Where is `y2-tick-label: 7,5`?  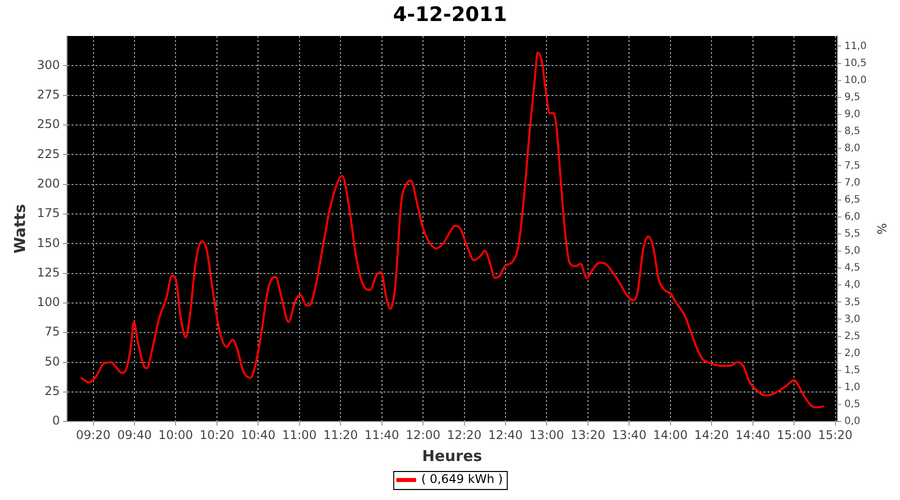
y2-tick-label: 7,5 is located at coordinates (852, 166).